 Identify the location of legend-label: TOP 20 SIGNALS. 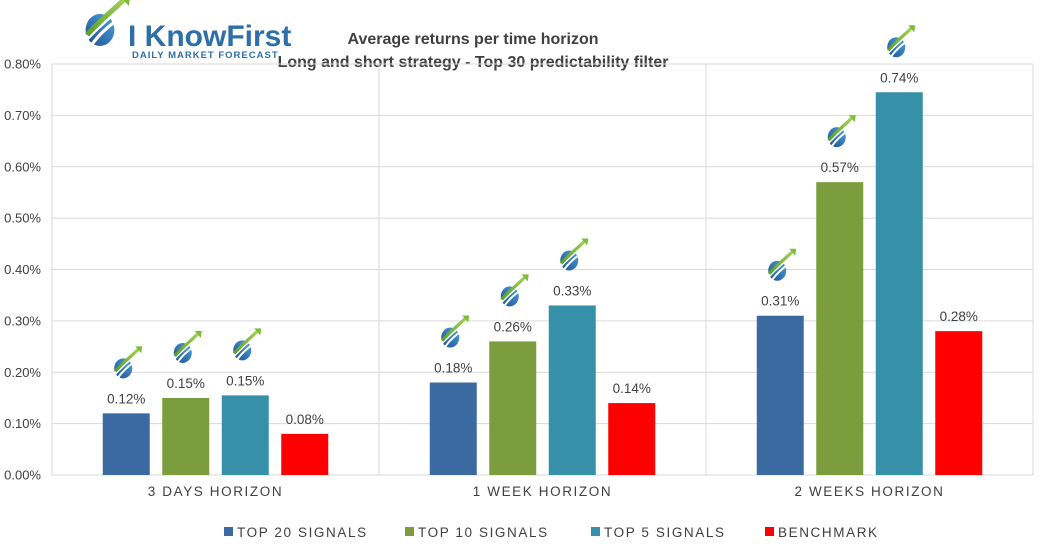
(302, 532).